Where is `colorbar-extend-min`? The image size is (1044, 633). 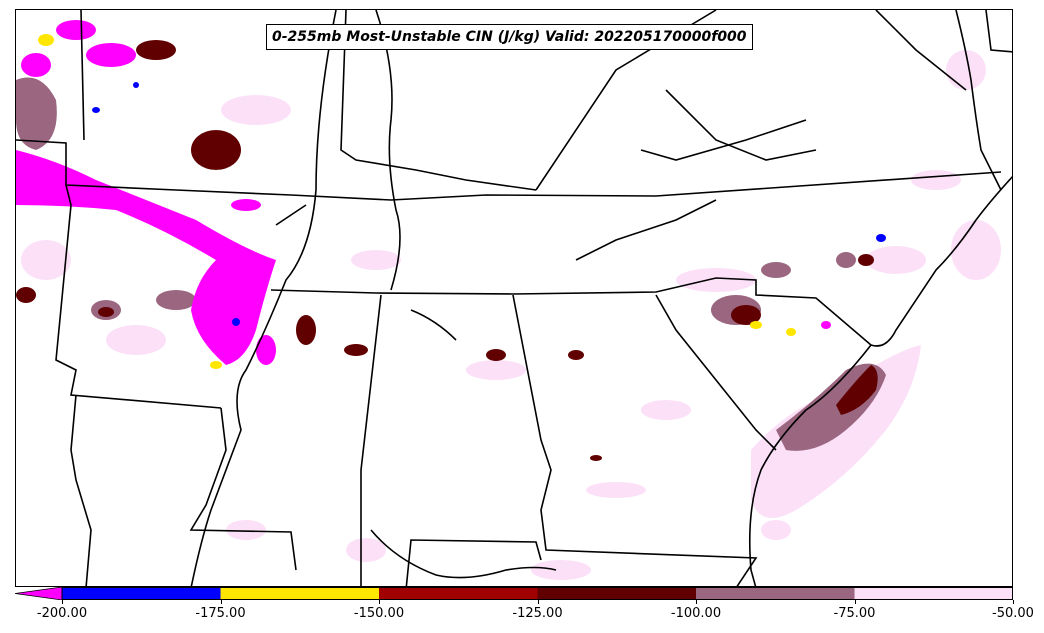
colorbar-extend-min is located at coordinates (39, 593).